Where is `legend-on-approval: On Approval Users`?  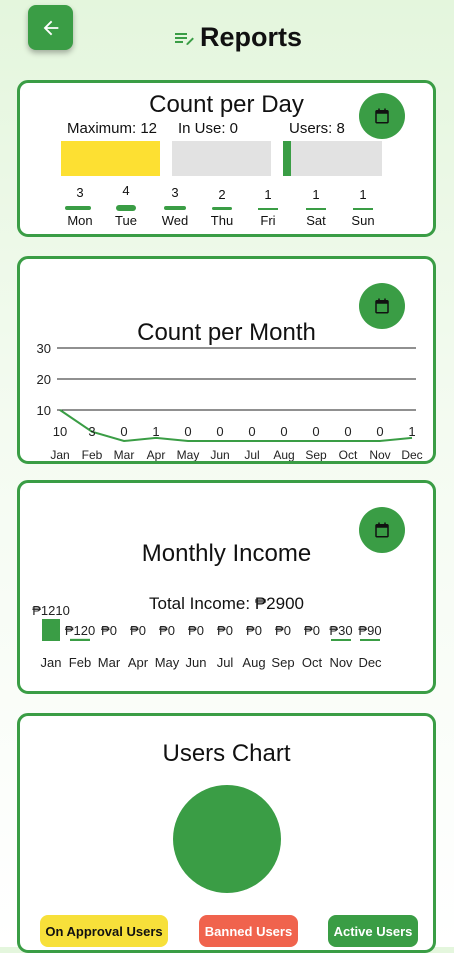
legend-on-approval: On Approval Users is located at coordinates (104, 931).